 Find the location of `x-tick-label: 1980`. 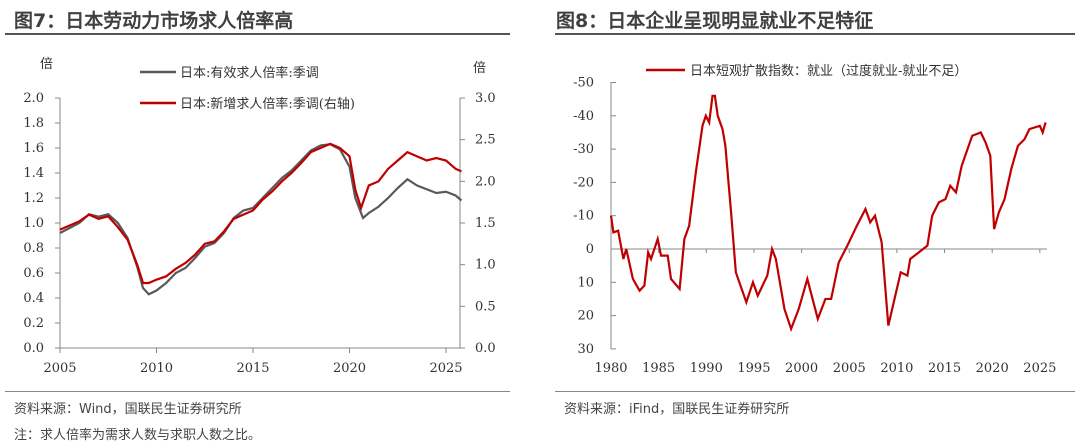

x-tick-label: 1980 is located at coordinates (610, 368).